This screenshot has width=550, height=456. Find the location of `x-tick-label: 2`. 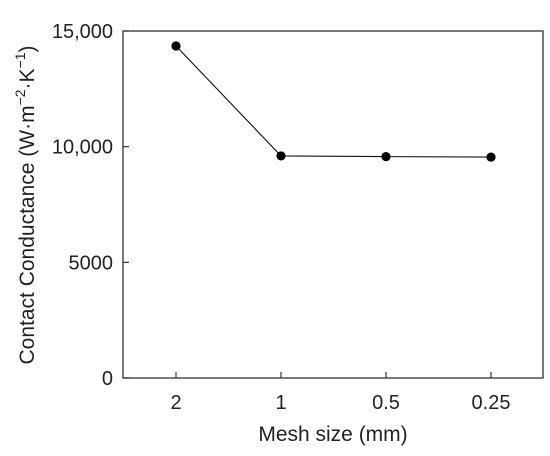

x-tick-label: 2 is located at coordinates (175, 403).